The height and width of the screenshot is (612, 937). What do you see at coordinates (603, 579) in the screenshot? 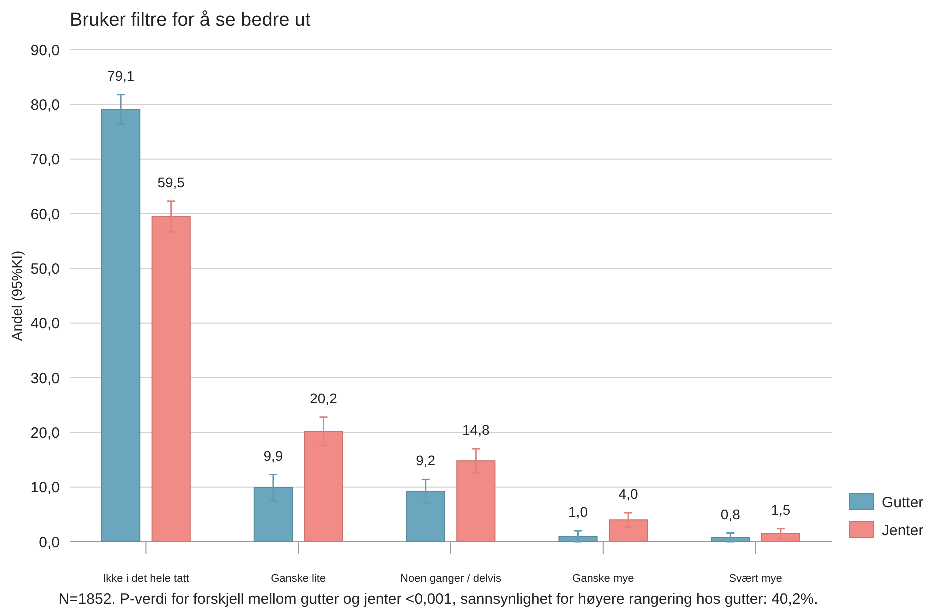
I see `x-tick-label: Ganske mye` at bounding box center [603, 579].